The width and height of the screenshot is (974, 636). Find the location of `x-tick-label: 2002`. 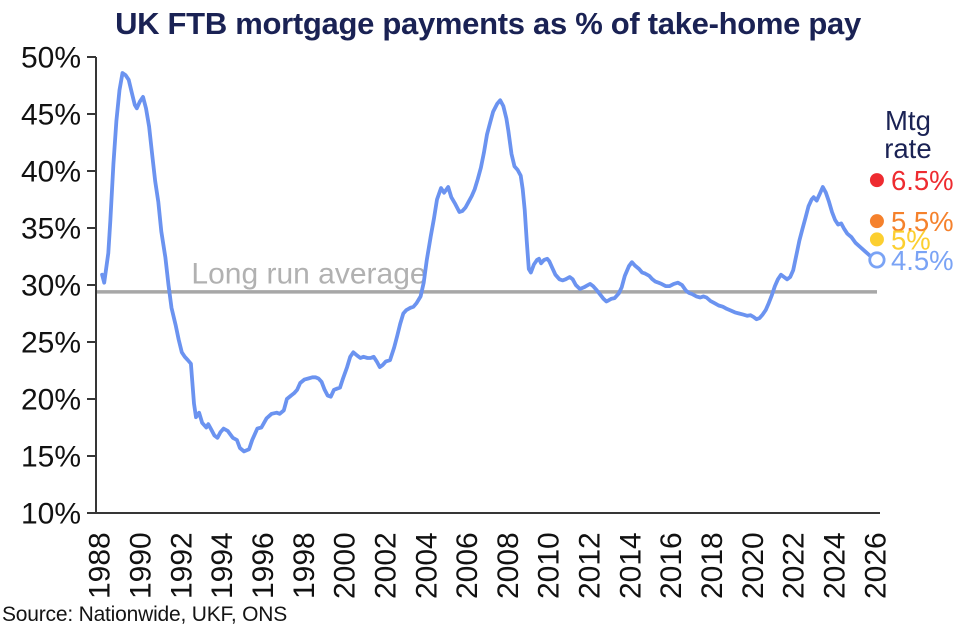

x-tick-label: 2002 is located at coordinates (385, 565).